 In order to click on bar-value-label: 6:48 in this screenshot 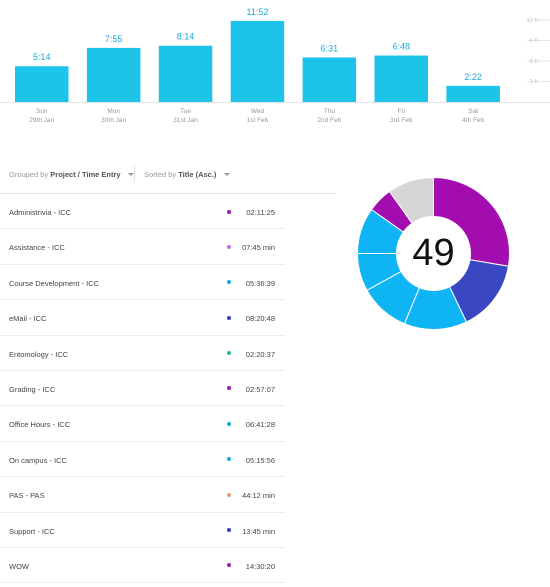, I will do `click(401, 47)`.